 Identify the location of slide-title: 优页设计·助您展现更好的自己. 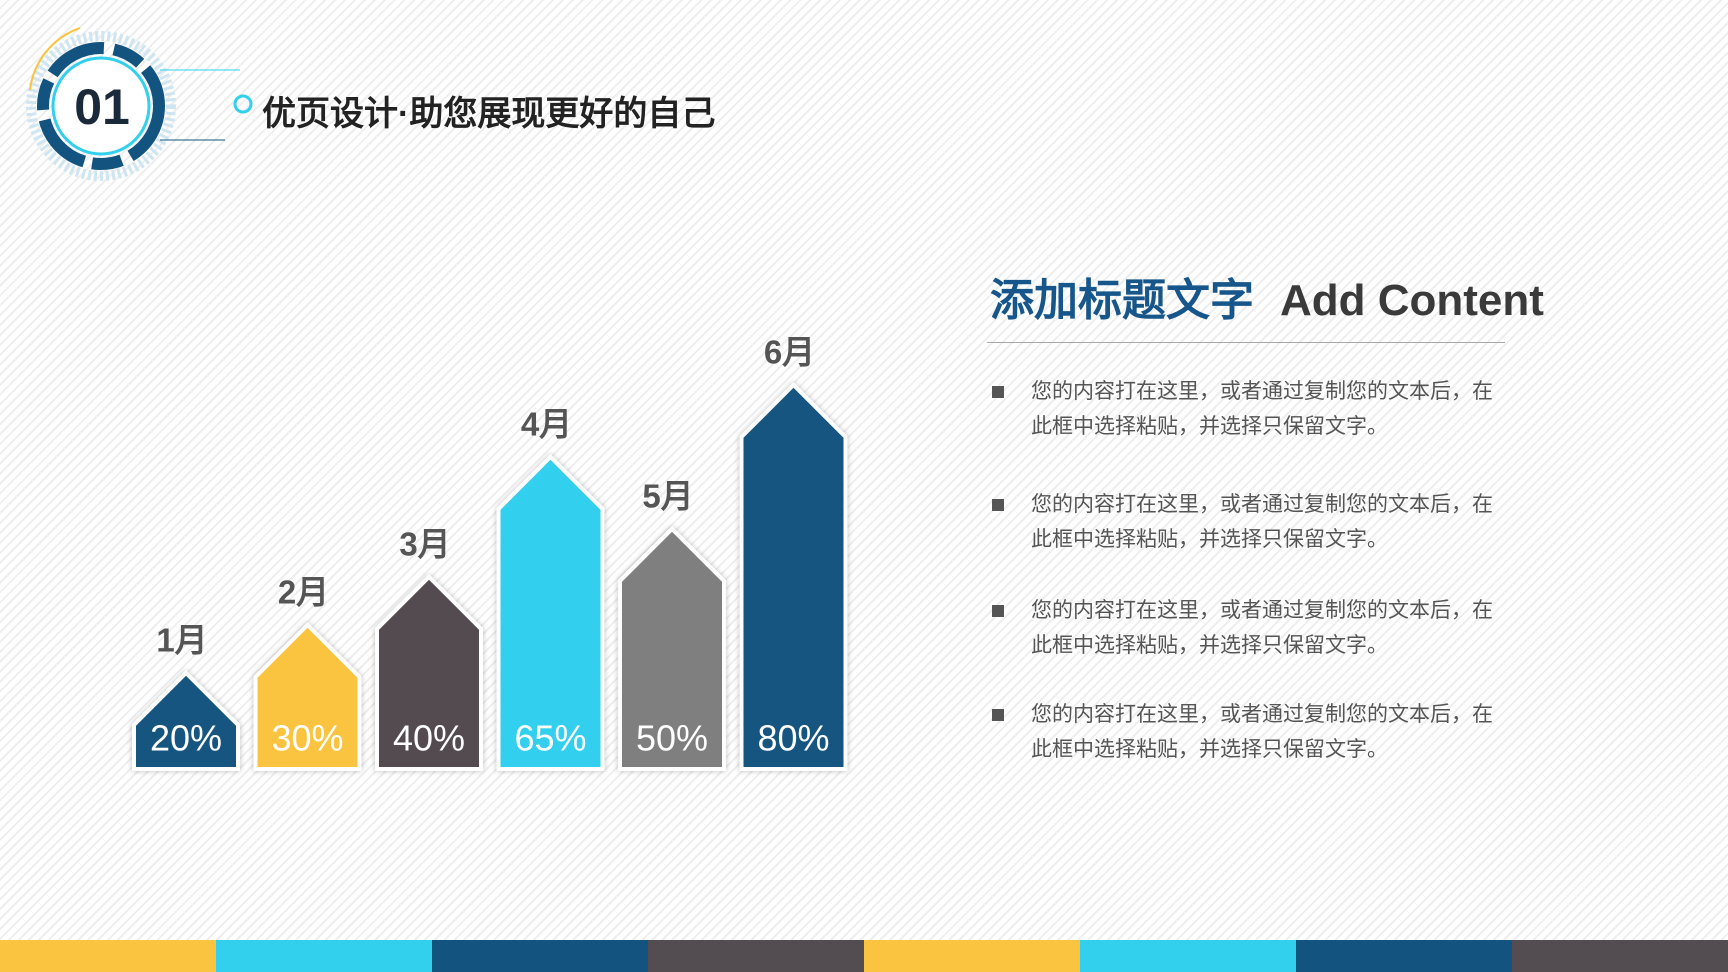
(489, 114).